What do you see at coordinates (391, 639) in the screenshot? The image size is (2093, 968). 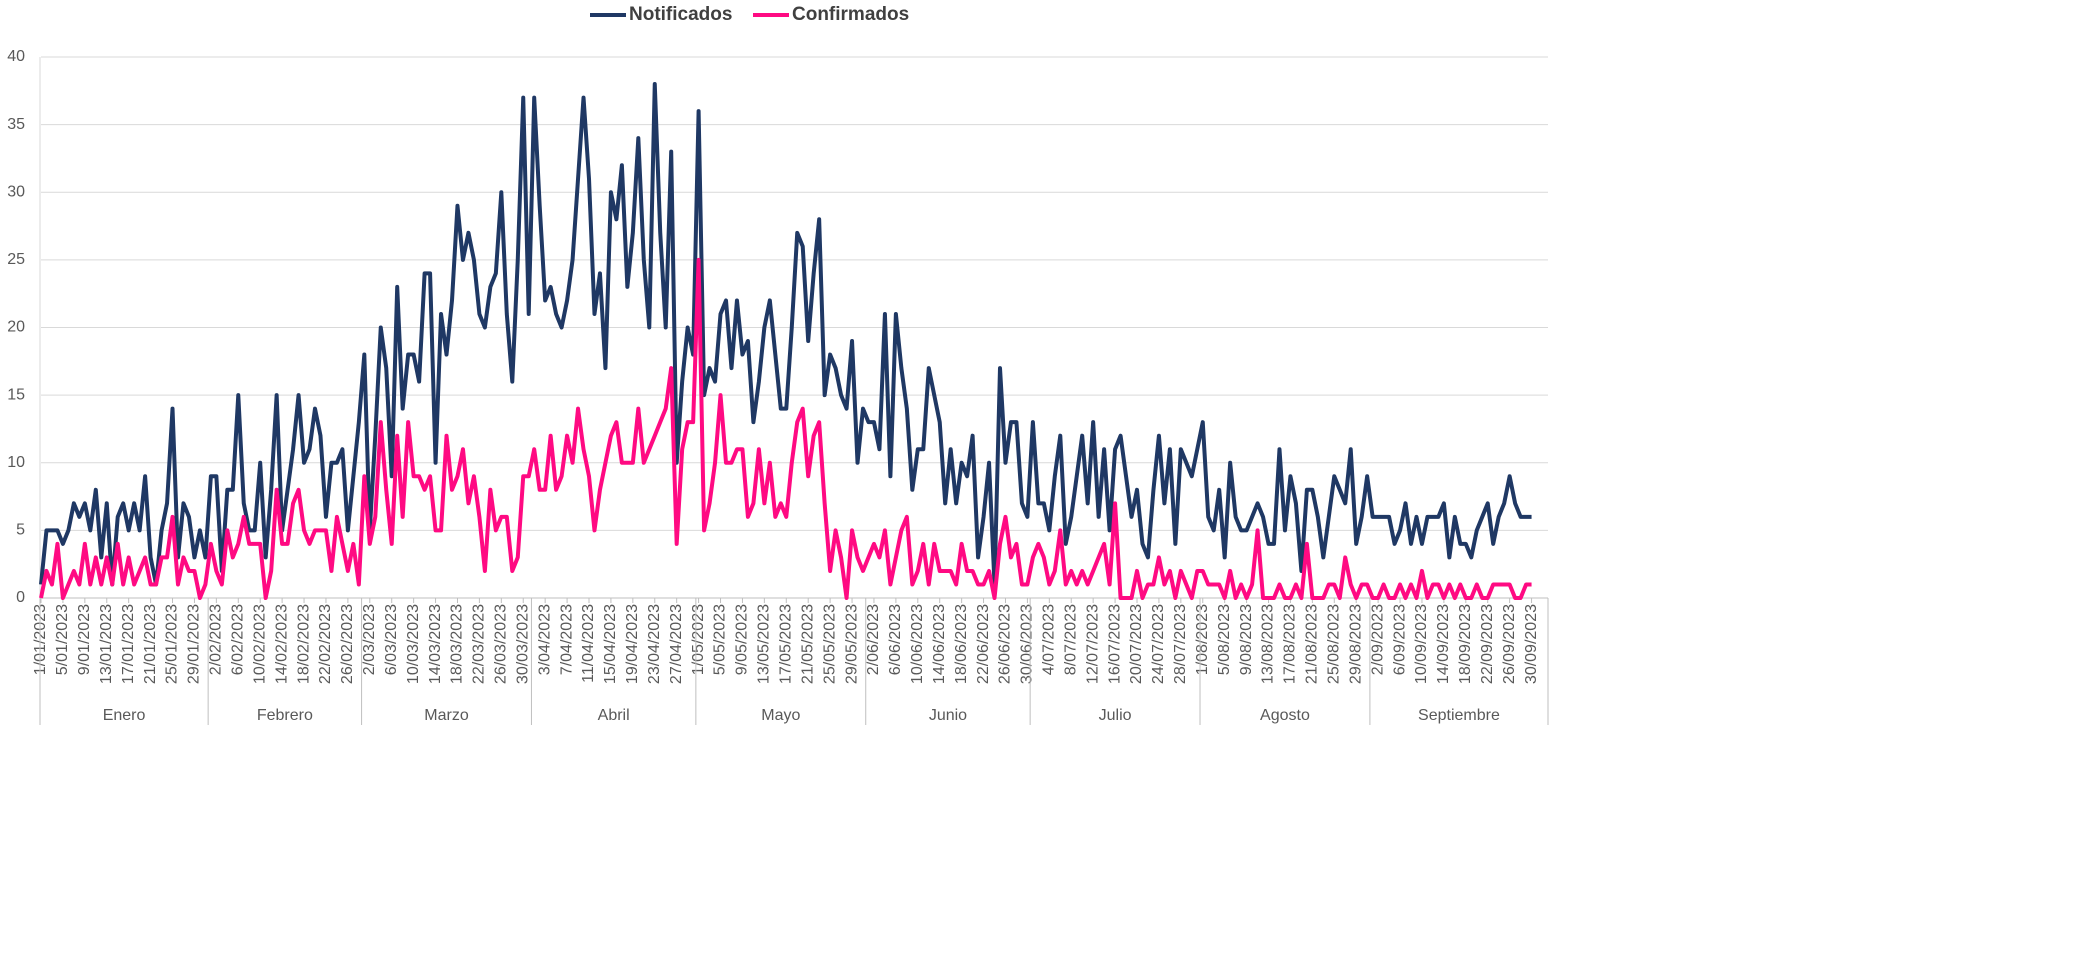 I see `x-tick-label: 6/03/2023` at bounding box center [391, 639].